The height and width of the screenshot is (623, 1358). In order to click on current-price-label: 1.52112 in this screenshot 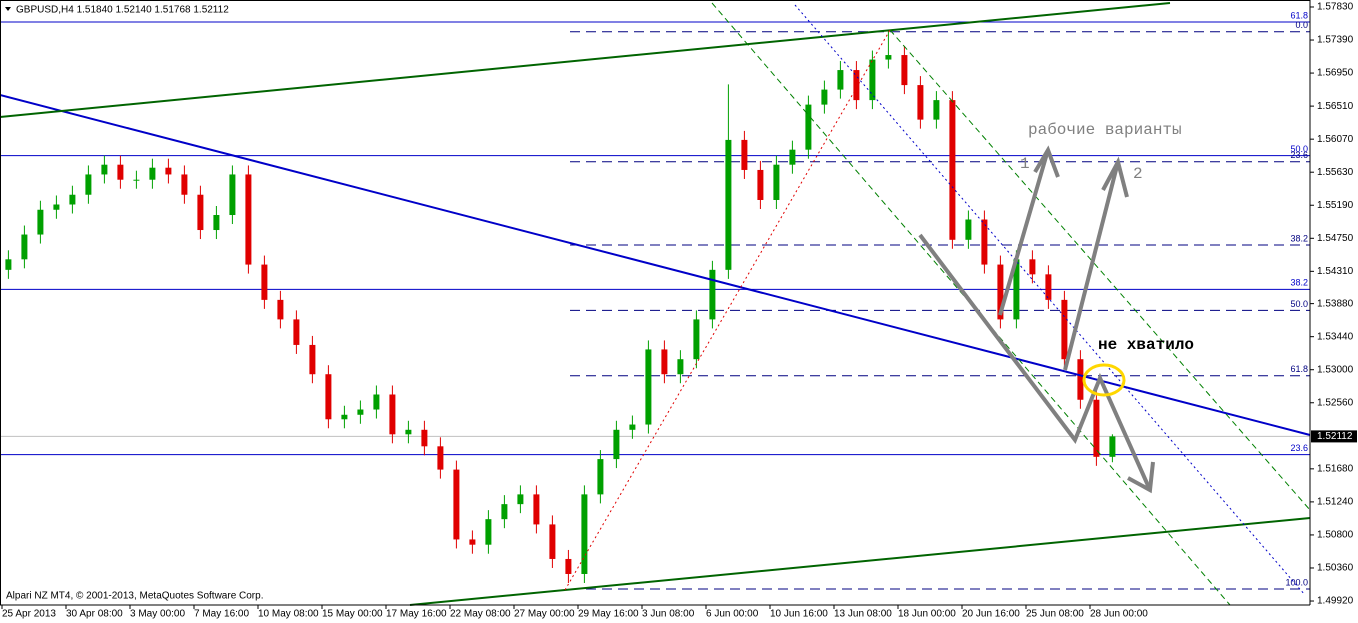, I will do `click(1335, 436)`.